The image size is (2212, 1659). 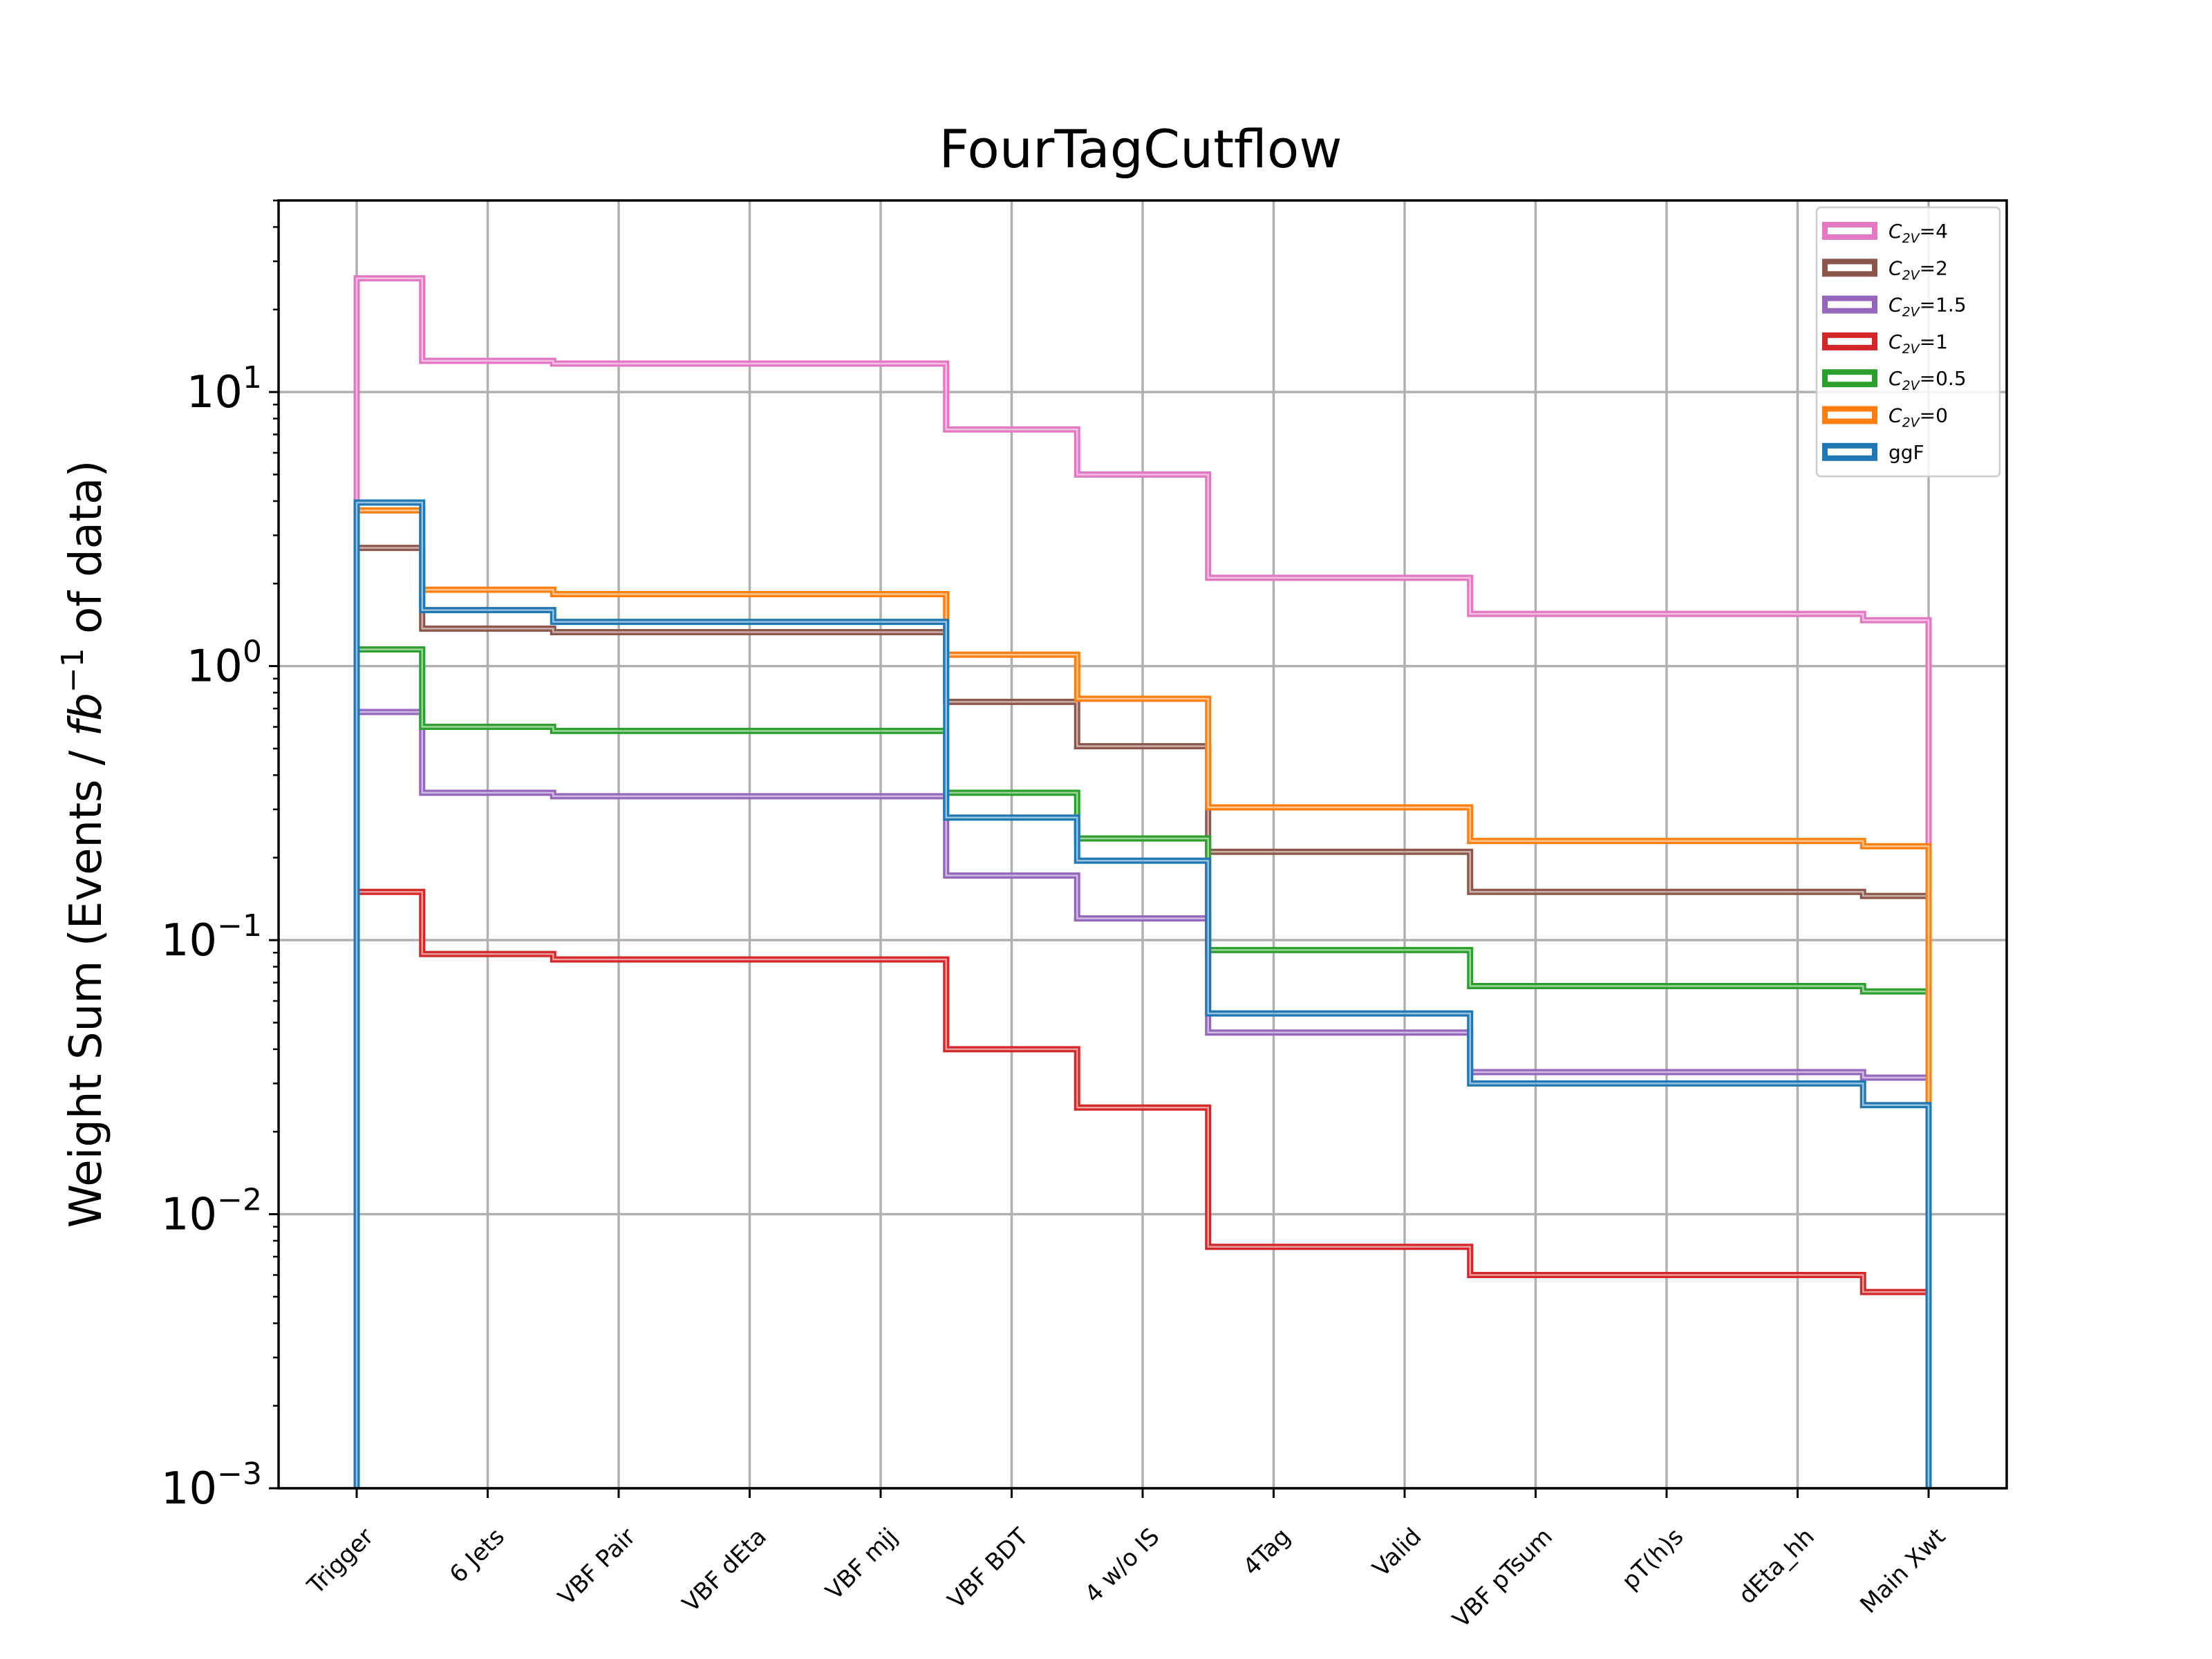 What do you see at coordinates (86, 714) in the screenshot?
I see `y-axis-label-unit: fb` at bounding box center [86, 714].